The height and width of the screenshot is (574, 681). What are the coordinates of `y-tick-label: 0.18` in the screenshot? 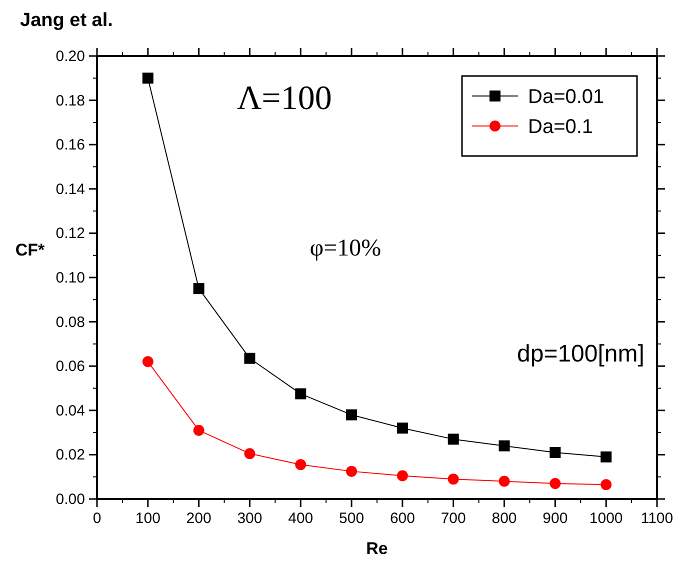 It's located at (70, 101).